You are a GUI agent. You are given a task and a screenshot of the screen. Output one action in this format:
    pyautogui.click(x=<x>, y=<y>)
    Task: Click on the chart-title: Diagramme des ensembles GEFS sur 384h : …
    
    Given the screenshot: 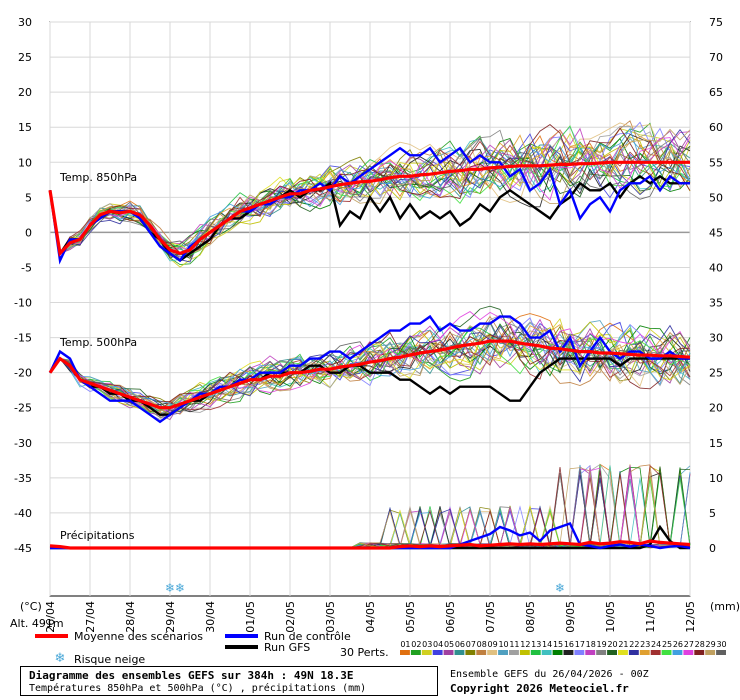 What is the action you would take?
    pyautogui.click(x=191, y=675)
    